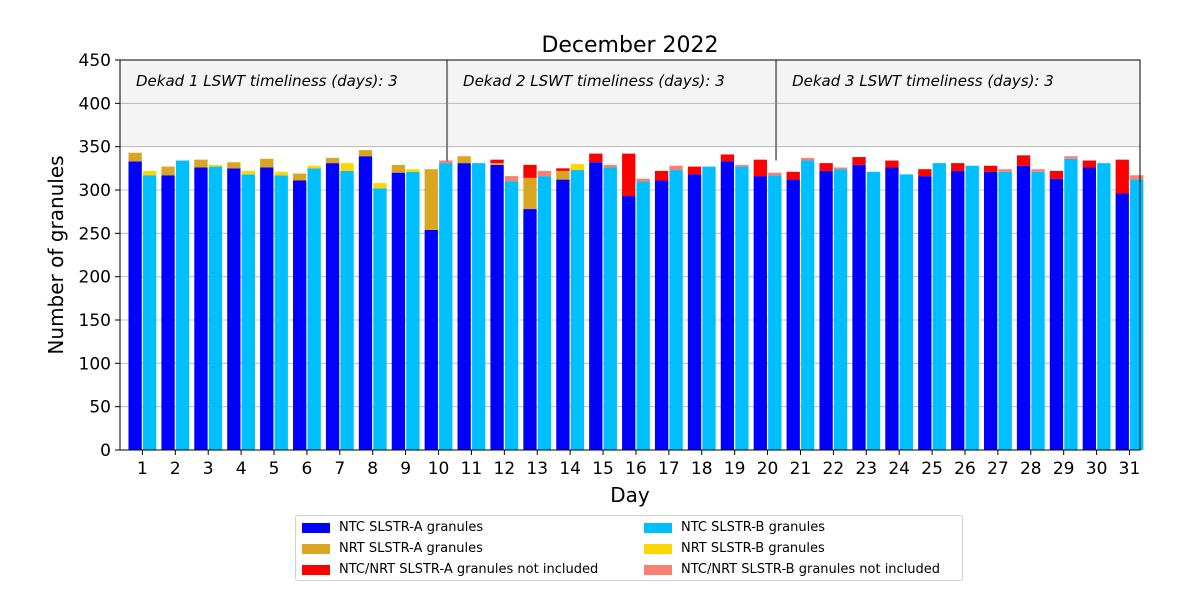 The width and height of the screenshot is (1200, 600). What do you see at coordinates (392, 549) in the screenshot?
I see `legend-item-nrt-a: NRT SLSTR-A granules` at bounding box center [392, 549].